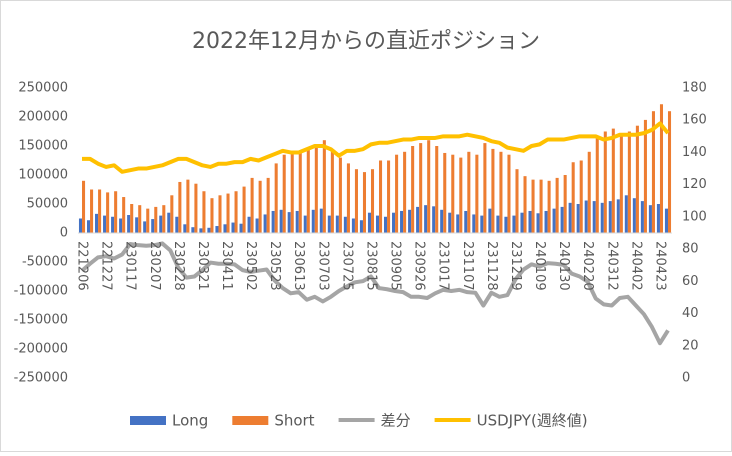  I want to click on x-tick-label: 230117, so click(130, 266).